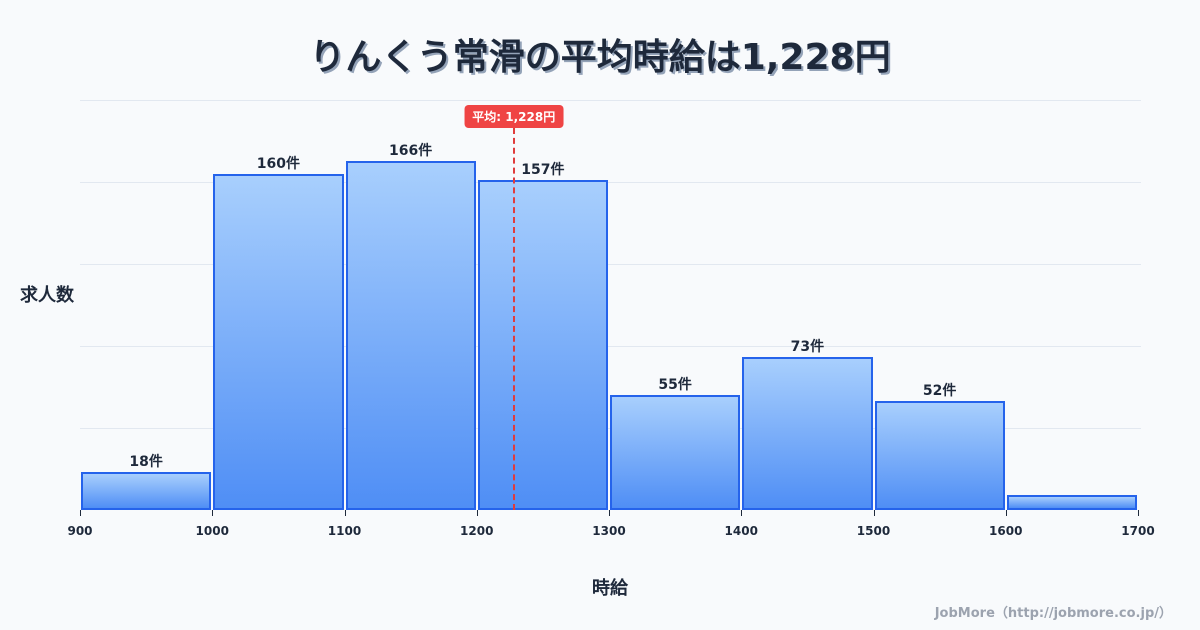 The image size is (1200, 630). What do you see at coordinates (212, 531) in the screenshot?
I see `x-tick-label: 1000` at bounding box center [212, 531].